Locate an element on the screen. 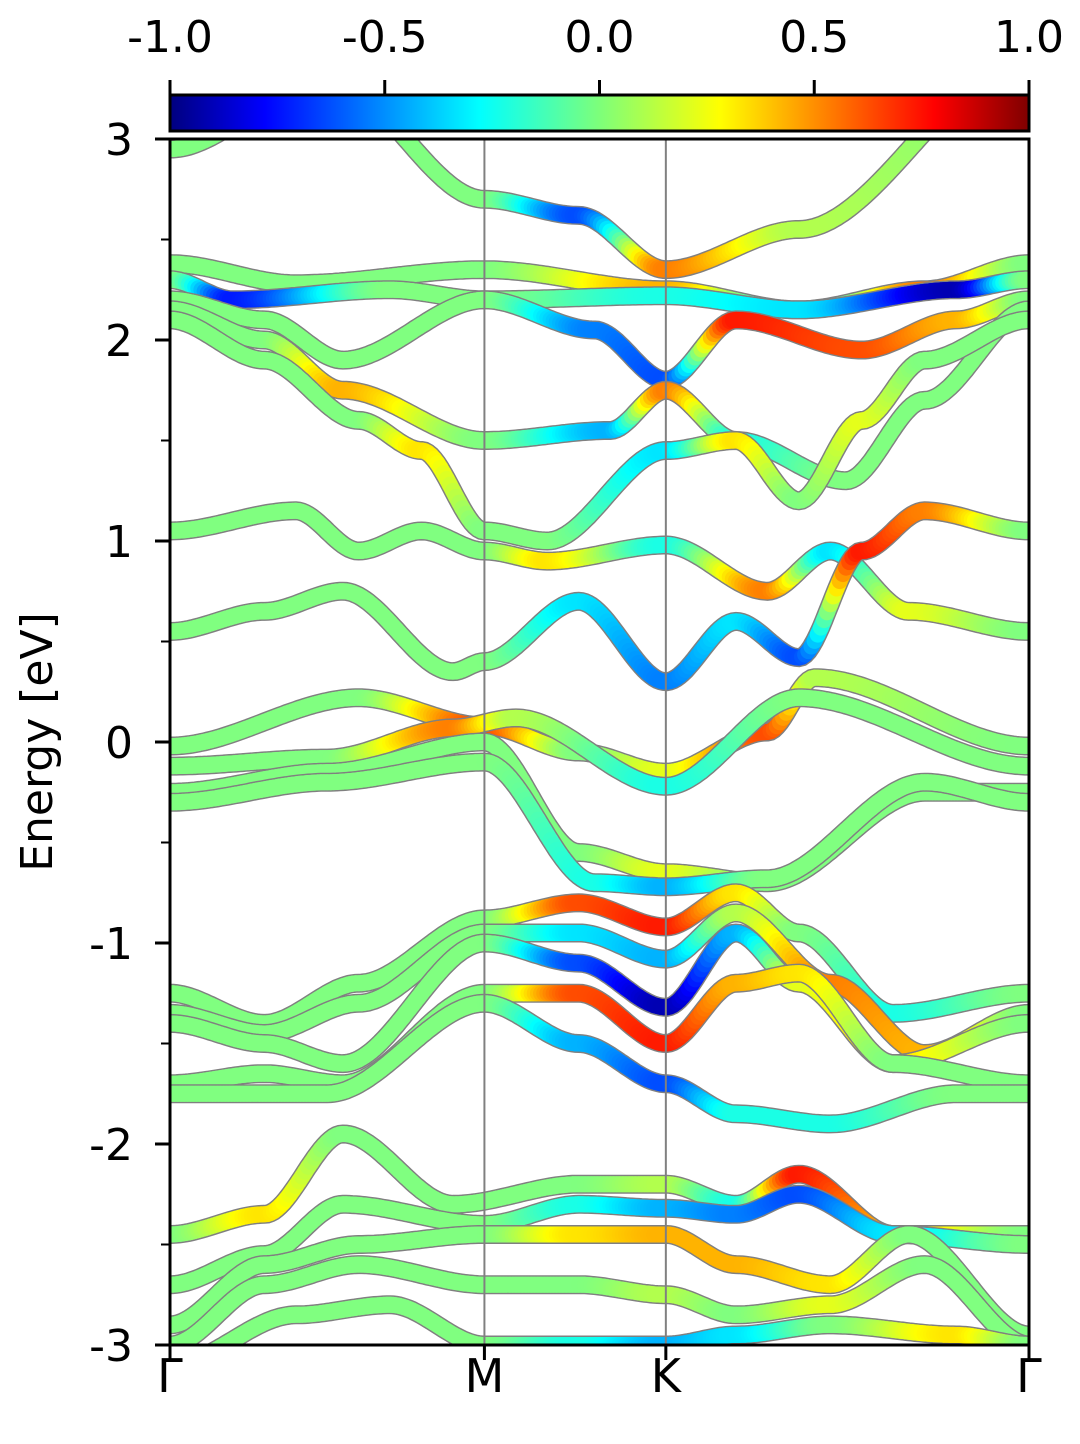 The image size is (1080, 1444). colorbar-gradient is located at coordinates (599, 113).